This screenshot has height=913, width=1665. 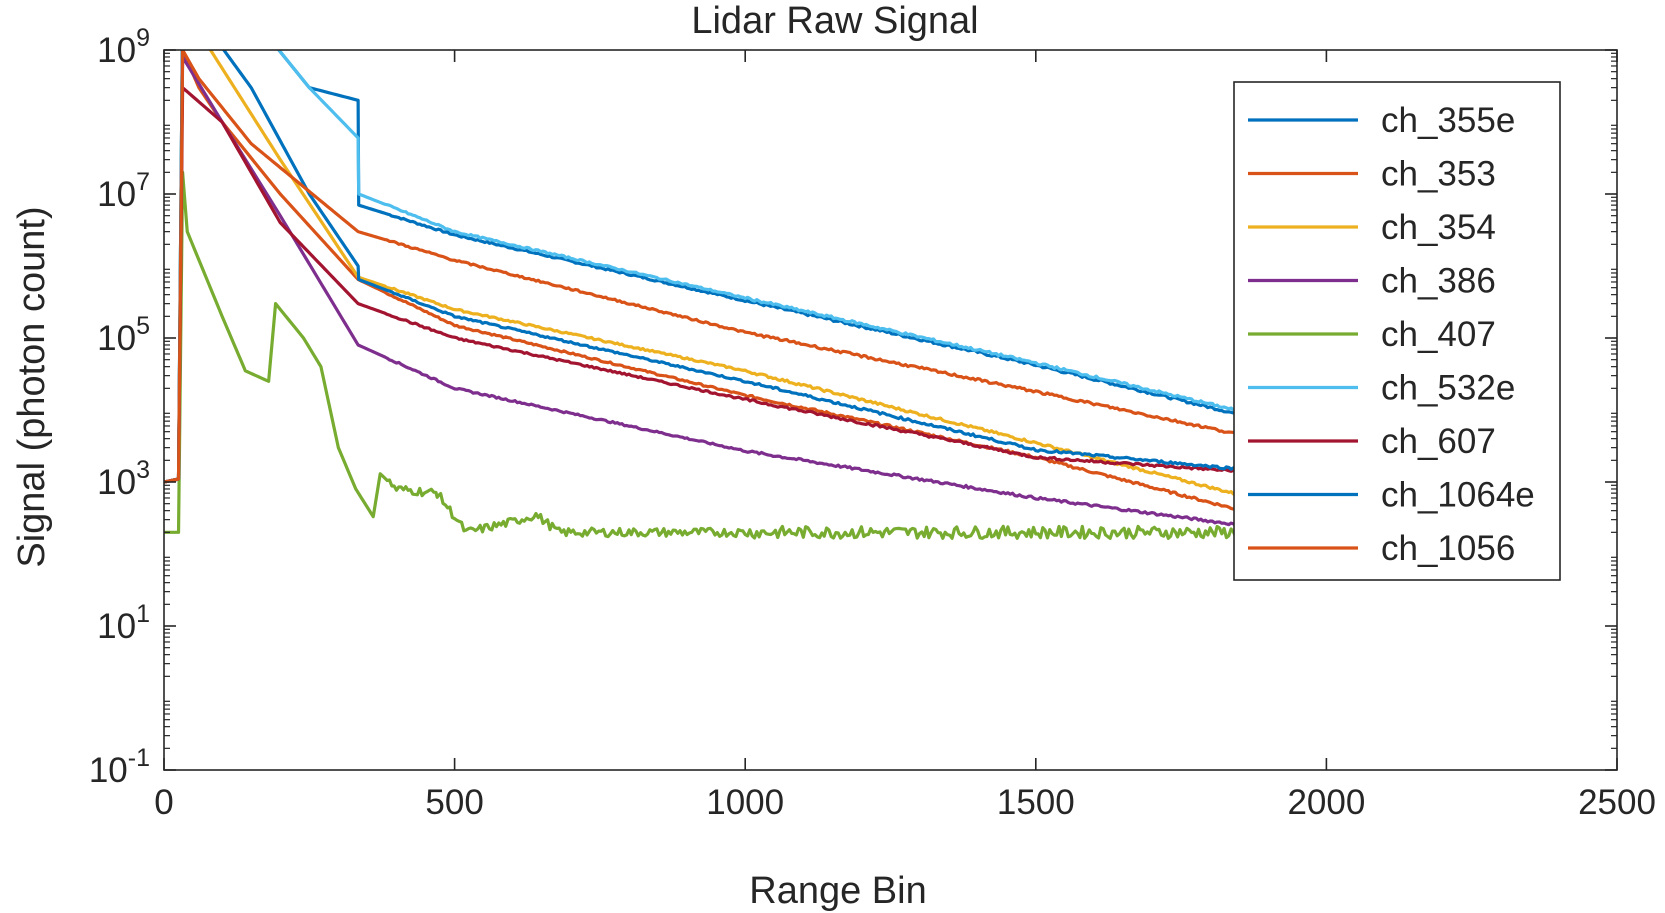 I want to click on y-axis-label: Signal (photon count), so click(x=32, y=386).